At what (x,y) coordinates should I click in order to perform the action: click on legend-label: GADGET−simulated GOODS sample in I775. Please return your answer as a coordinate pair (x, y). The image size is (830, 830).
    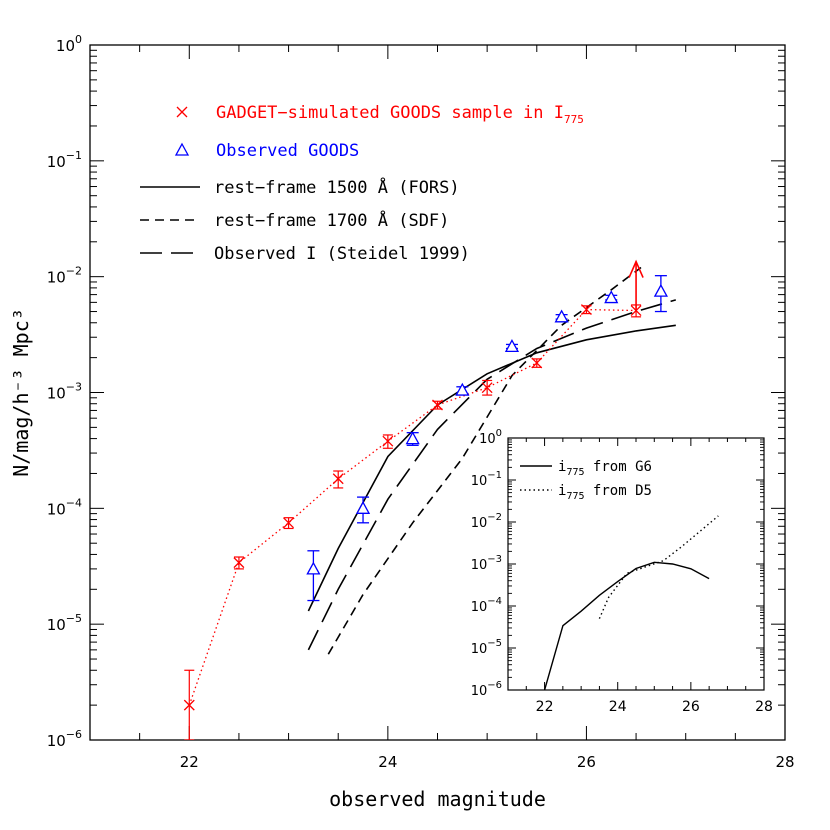
    Looking at the image, I should click on (400, 114).